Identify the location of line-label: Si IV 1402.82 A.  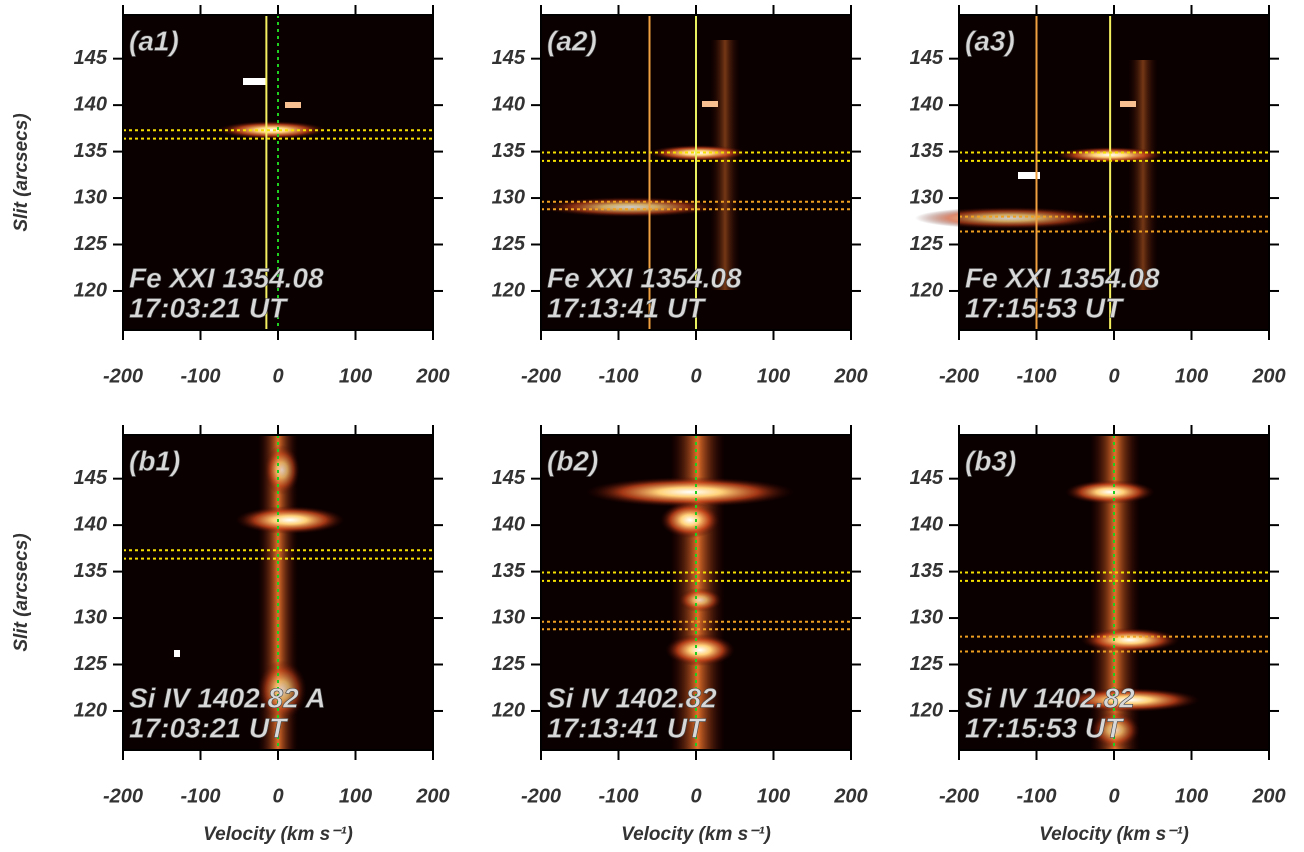
(227, 697).